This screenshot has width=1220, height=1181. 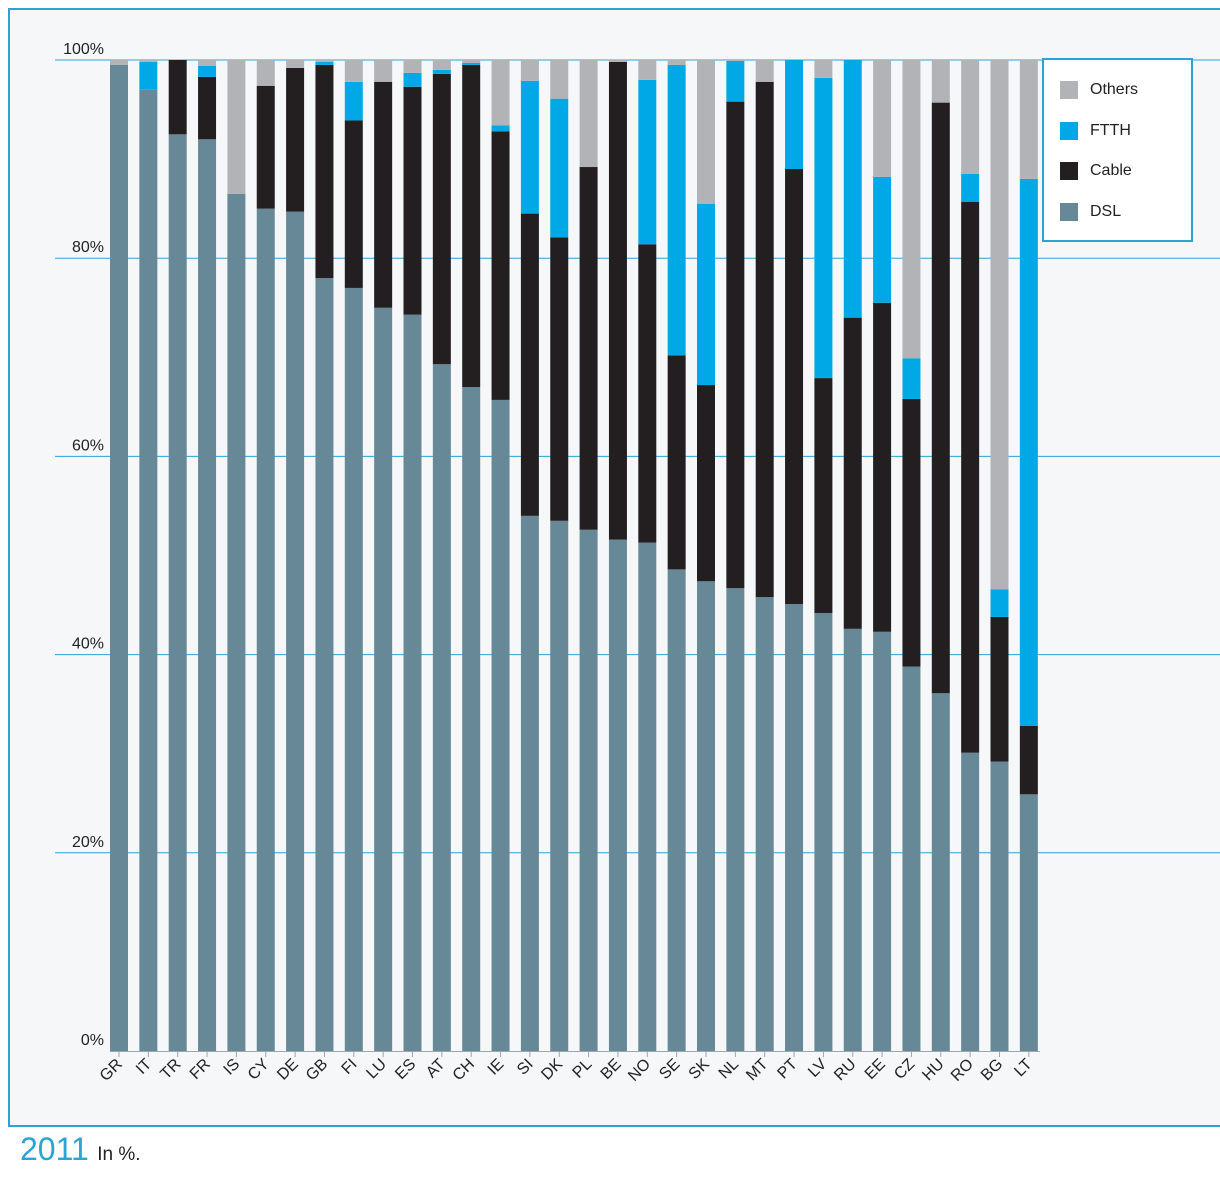 I want to click on bar-segment-cable-no, so click(x=647, y=393).